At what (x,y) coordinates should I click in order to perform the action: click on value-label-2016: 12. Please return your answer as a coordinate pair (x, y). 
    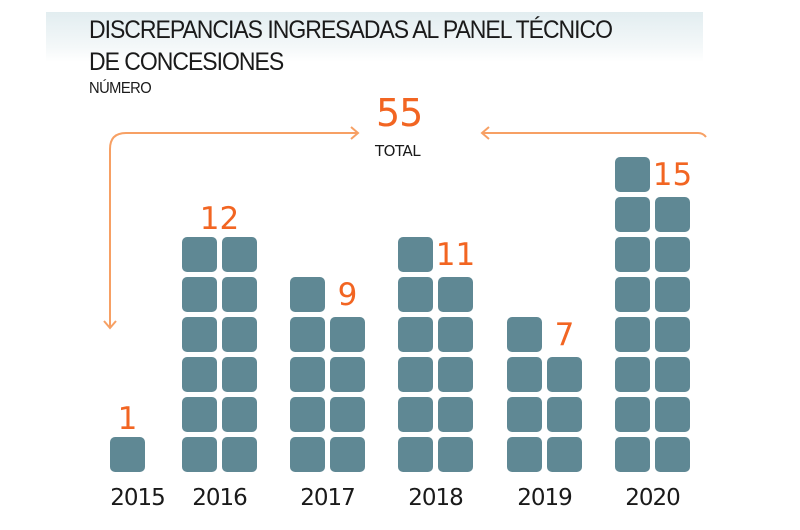
    Looking at the image, I should click on (219, 219).